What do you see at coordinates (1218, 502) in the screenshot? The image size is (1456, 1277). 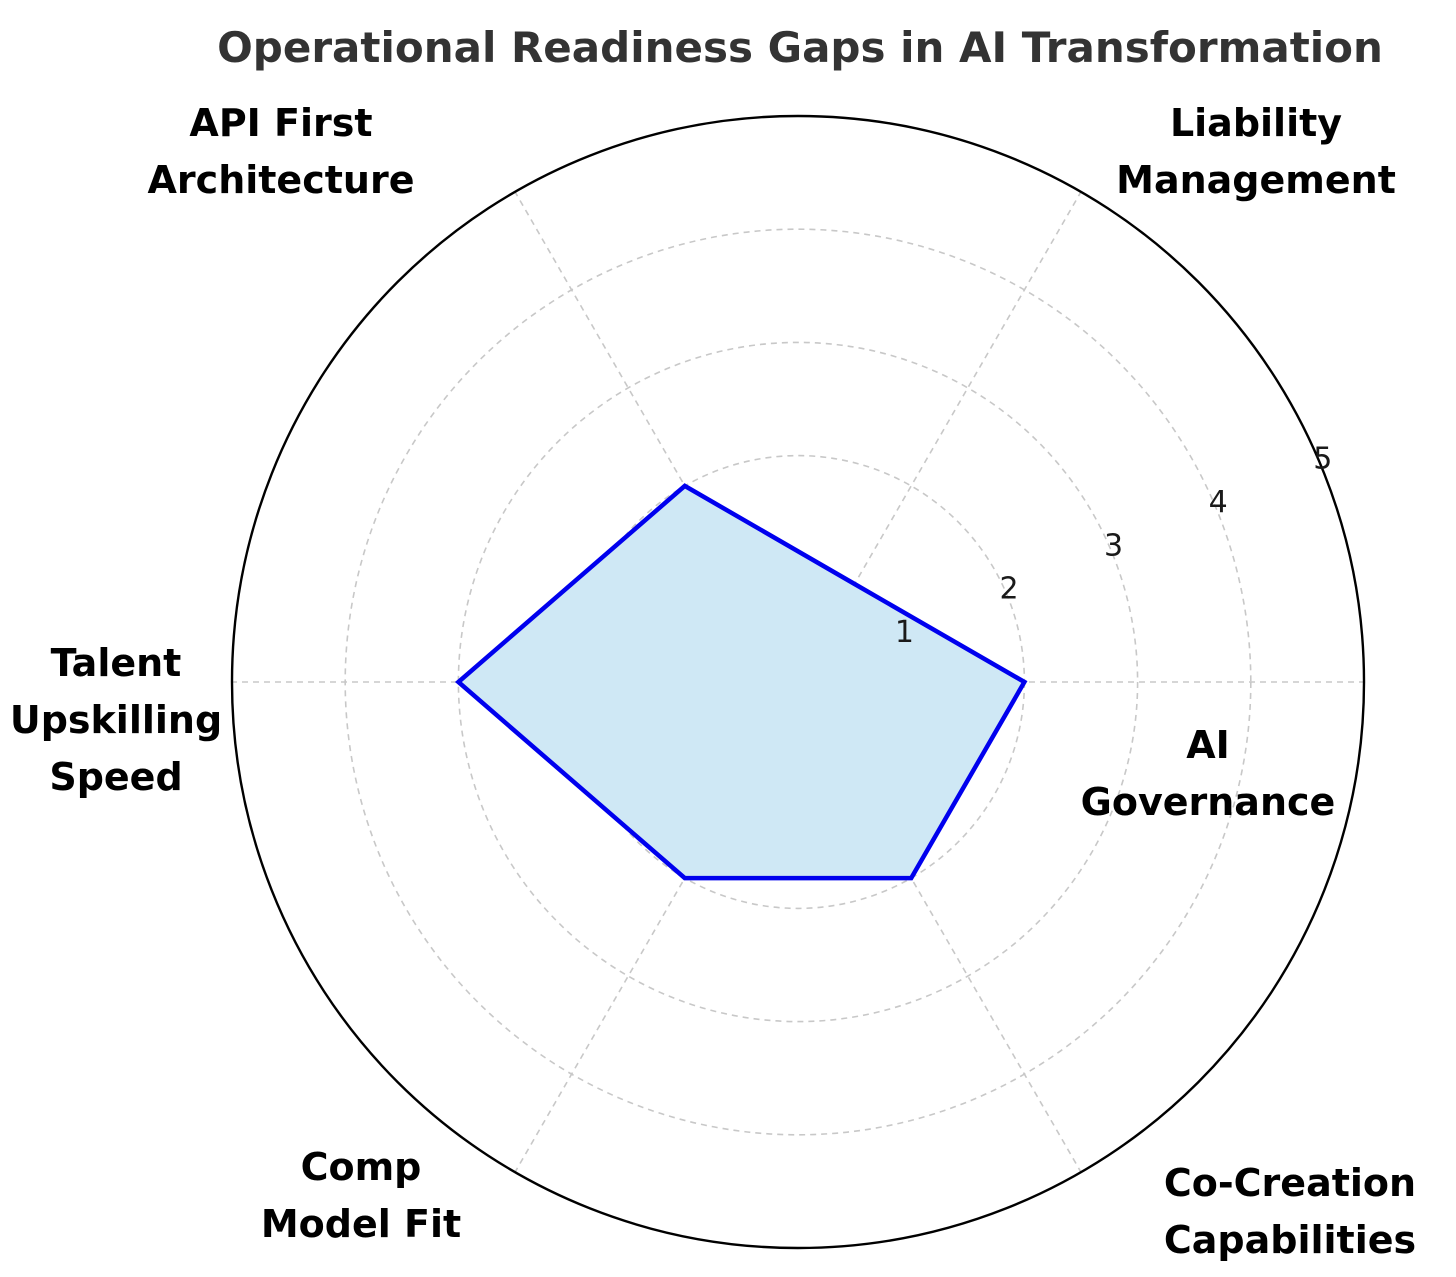 I see `radial-tick-label: 4` at bounding box center [1218, 502].